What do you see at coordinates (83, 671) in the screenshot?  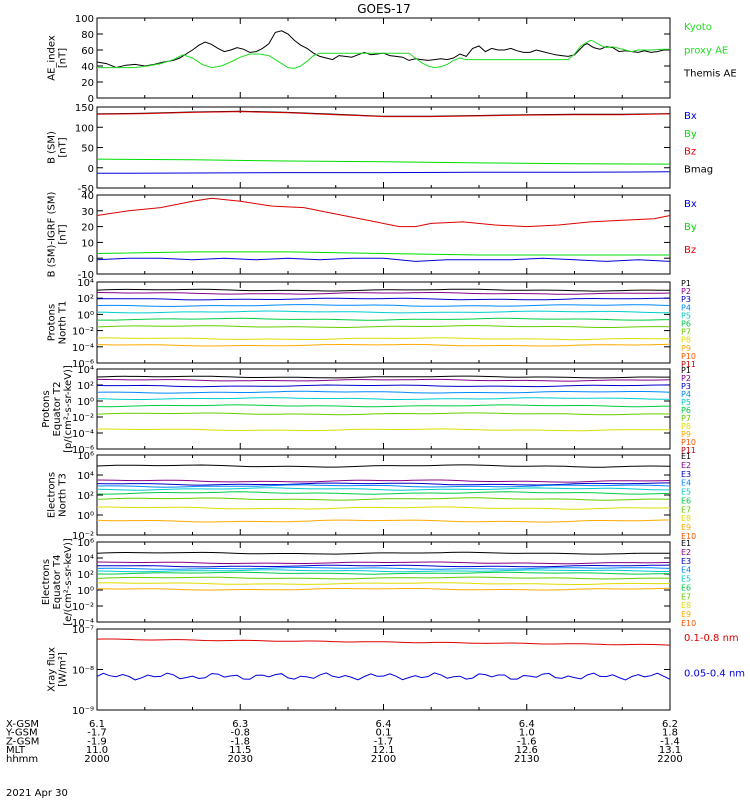 I see `ytick-label: 10⁻⁸` at bounding box center [83, 671].